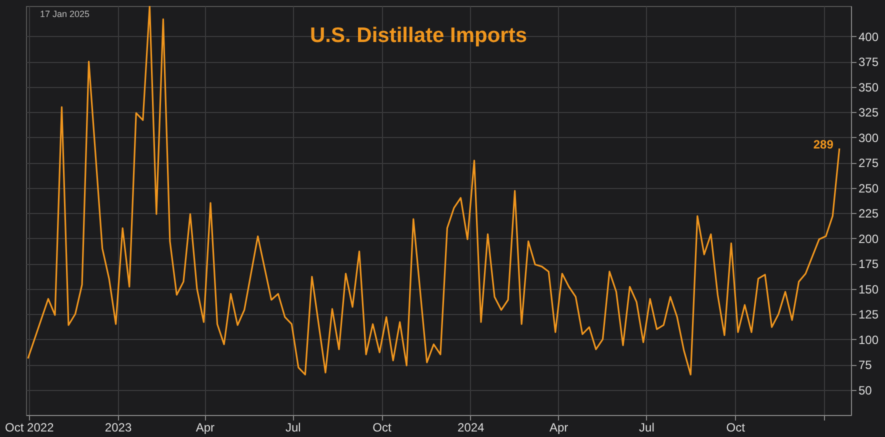  Describe the element at coordinates (868, 239) in the screenshot. I see `y-tick-label: 200` at that location.